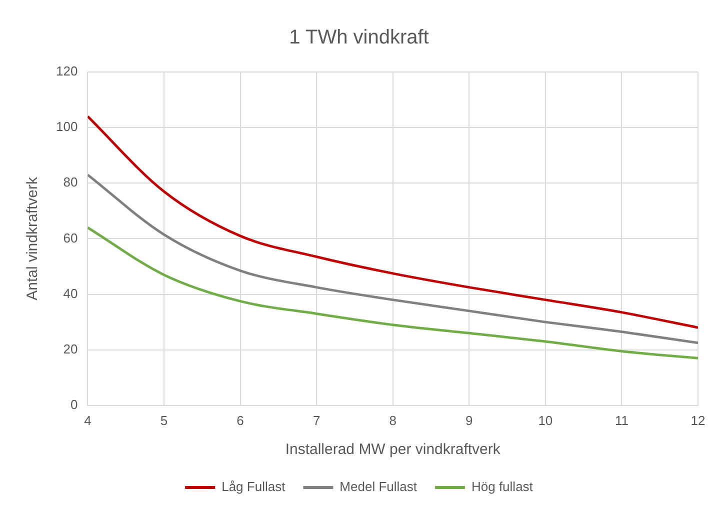 Image resolution: width=718 pixels, height=514 pixels. Describe the element at coordinates (379, 486) in the screenshot. I see `legend-label: Medel Fullast` at that location.